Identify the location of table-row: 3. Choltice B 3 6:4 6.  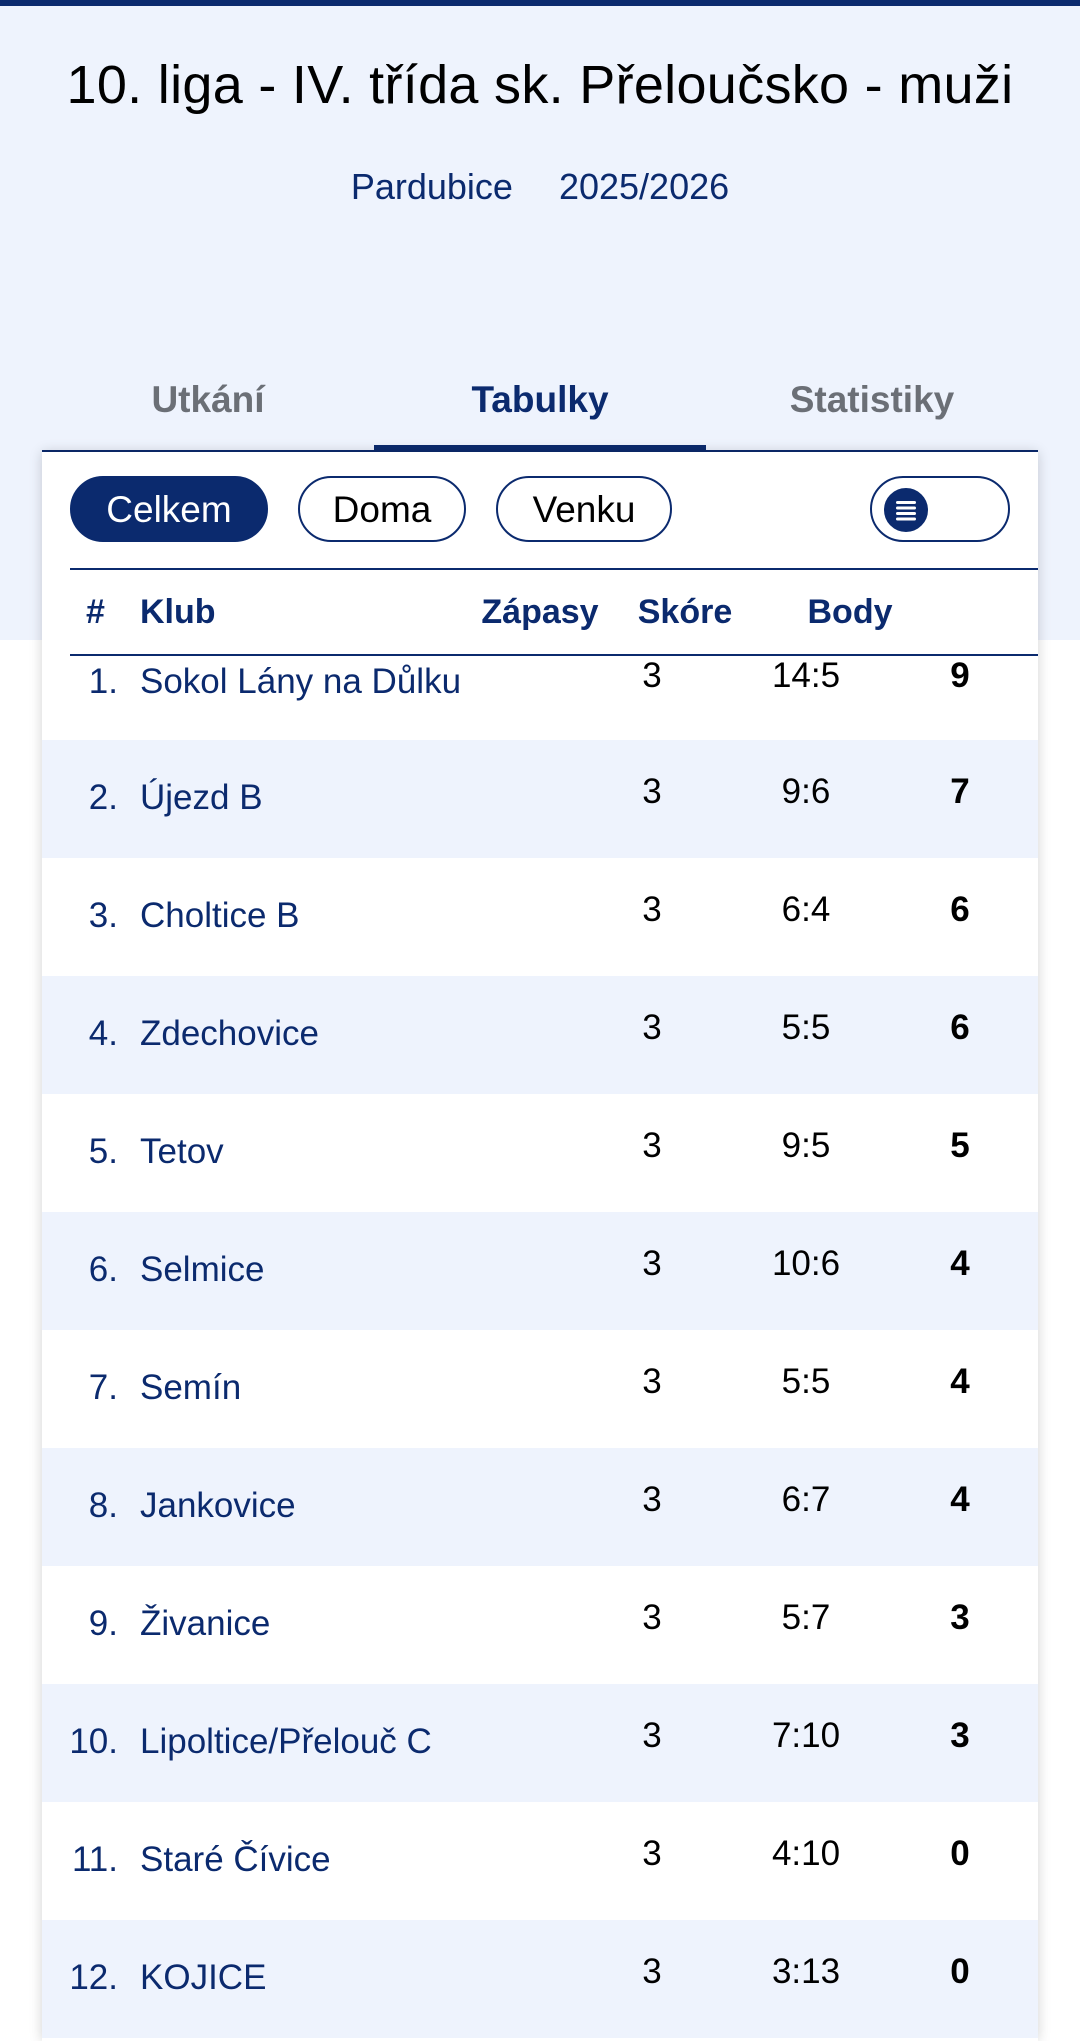
(540, 917).